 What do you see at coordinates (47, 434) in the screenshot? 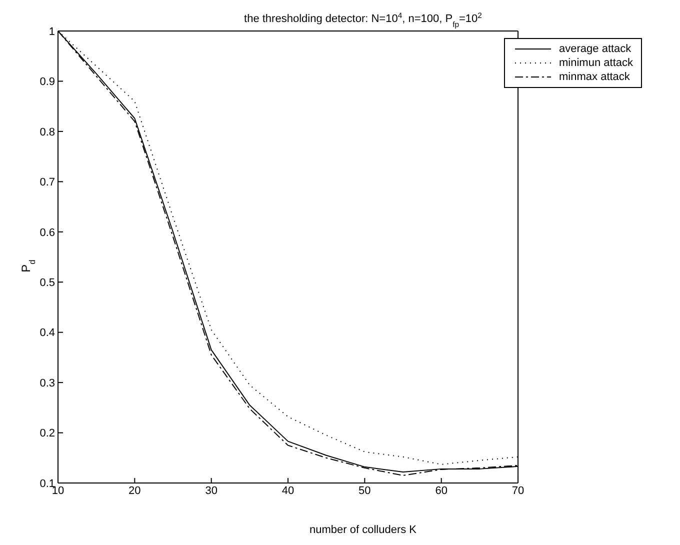
I see `y-tick-label: 0.2` at bounding box center [47, 434].